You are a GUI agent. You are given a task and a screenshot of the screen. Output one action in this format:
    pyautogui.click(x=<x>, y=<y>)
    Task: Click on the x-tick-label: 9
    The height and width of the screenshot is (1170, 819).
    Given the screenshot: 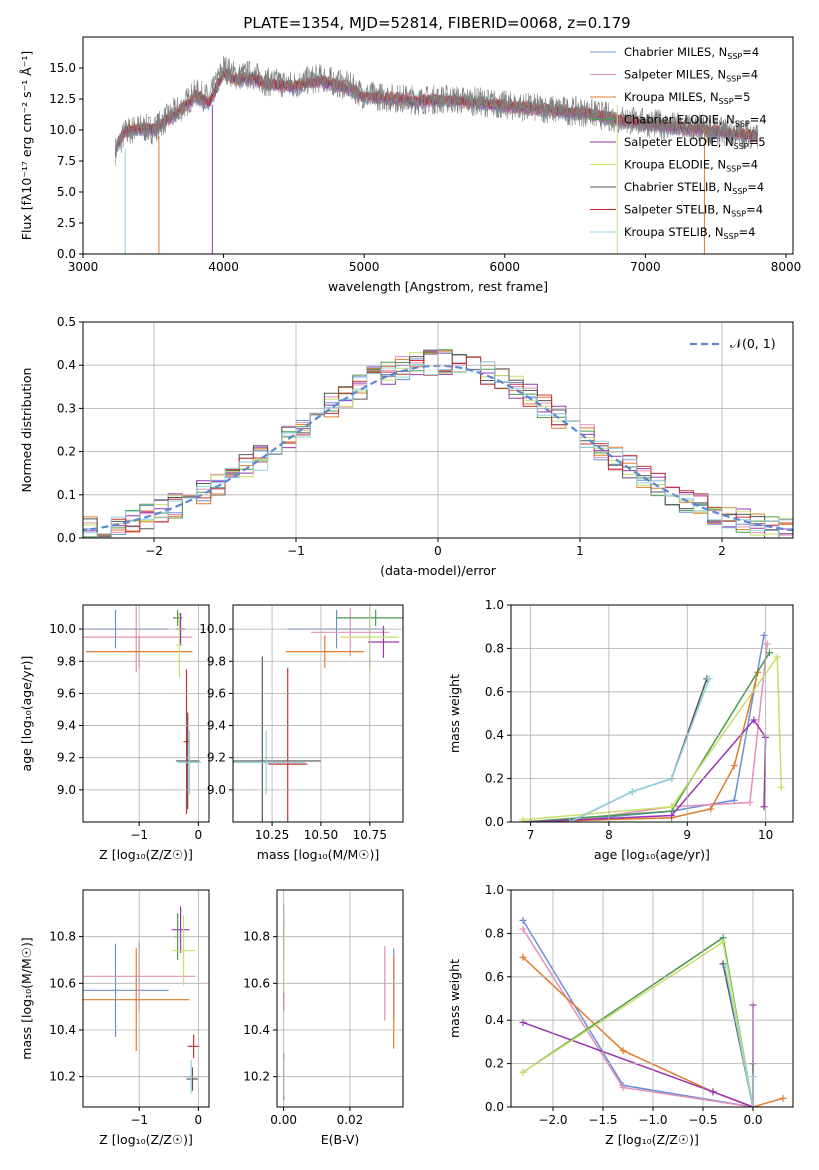 What is the action you would take?
    pyautogui.click(x=687, y=835)
    